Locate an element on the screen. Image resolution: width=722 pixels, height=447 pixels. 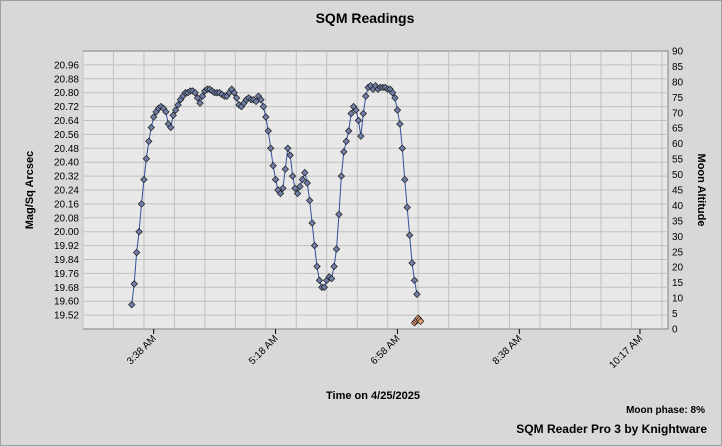
y-axis-label: Mag/Sq Arcsec is located at coordinates (30, 190).